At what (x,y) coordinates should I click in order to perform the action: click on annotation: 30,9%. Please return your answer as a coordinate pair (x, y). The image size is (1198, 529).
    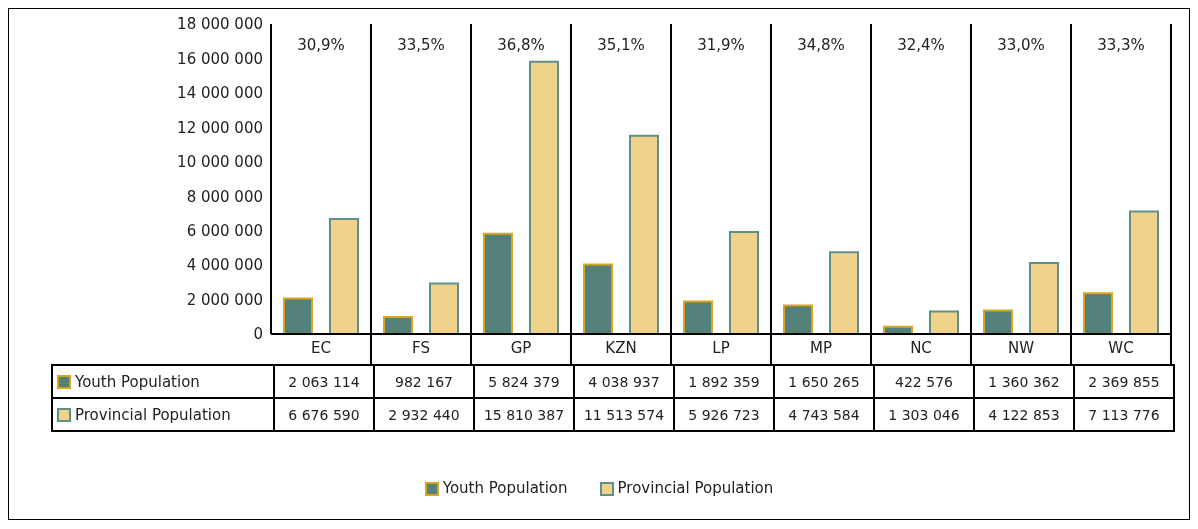
    Looking at the image, I should click on (321, 45).